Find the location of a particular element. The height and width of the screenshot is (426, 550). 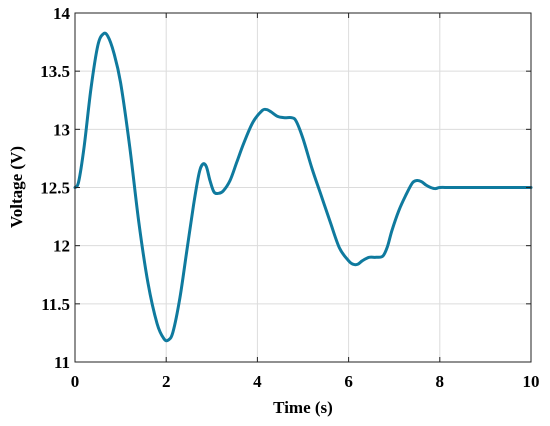

x-axis-title: Time (s) is located at coordinates (303, 407).